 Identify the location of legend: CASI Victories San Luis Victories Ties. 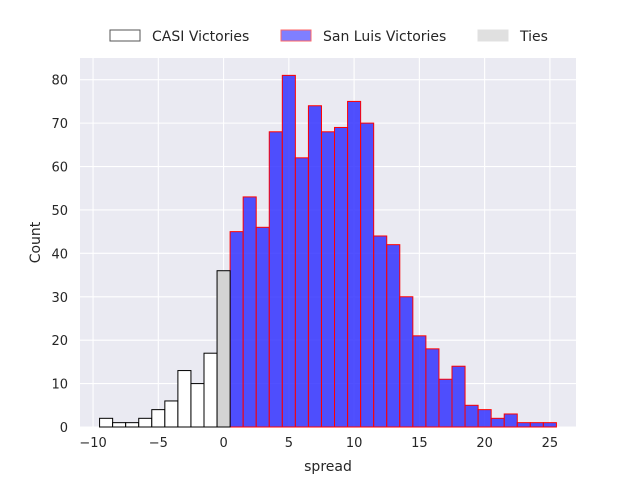
(328, 37).